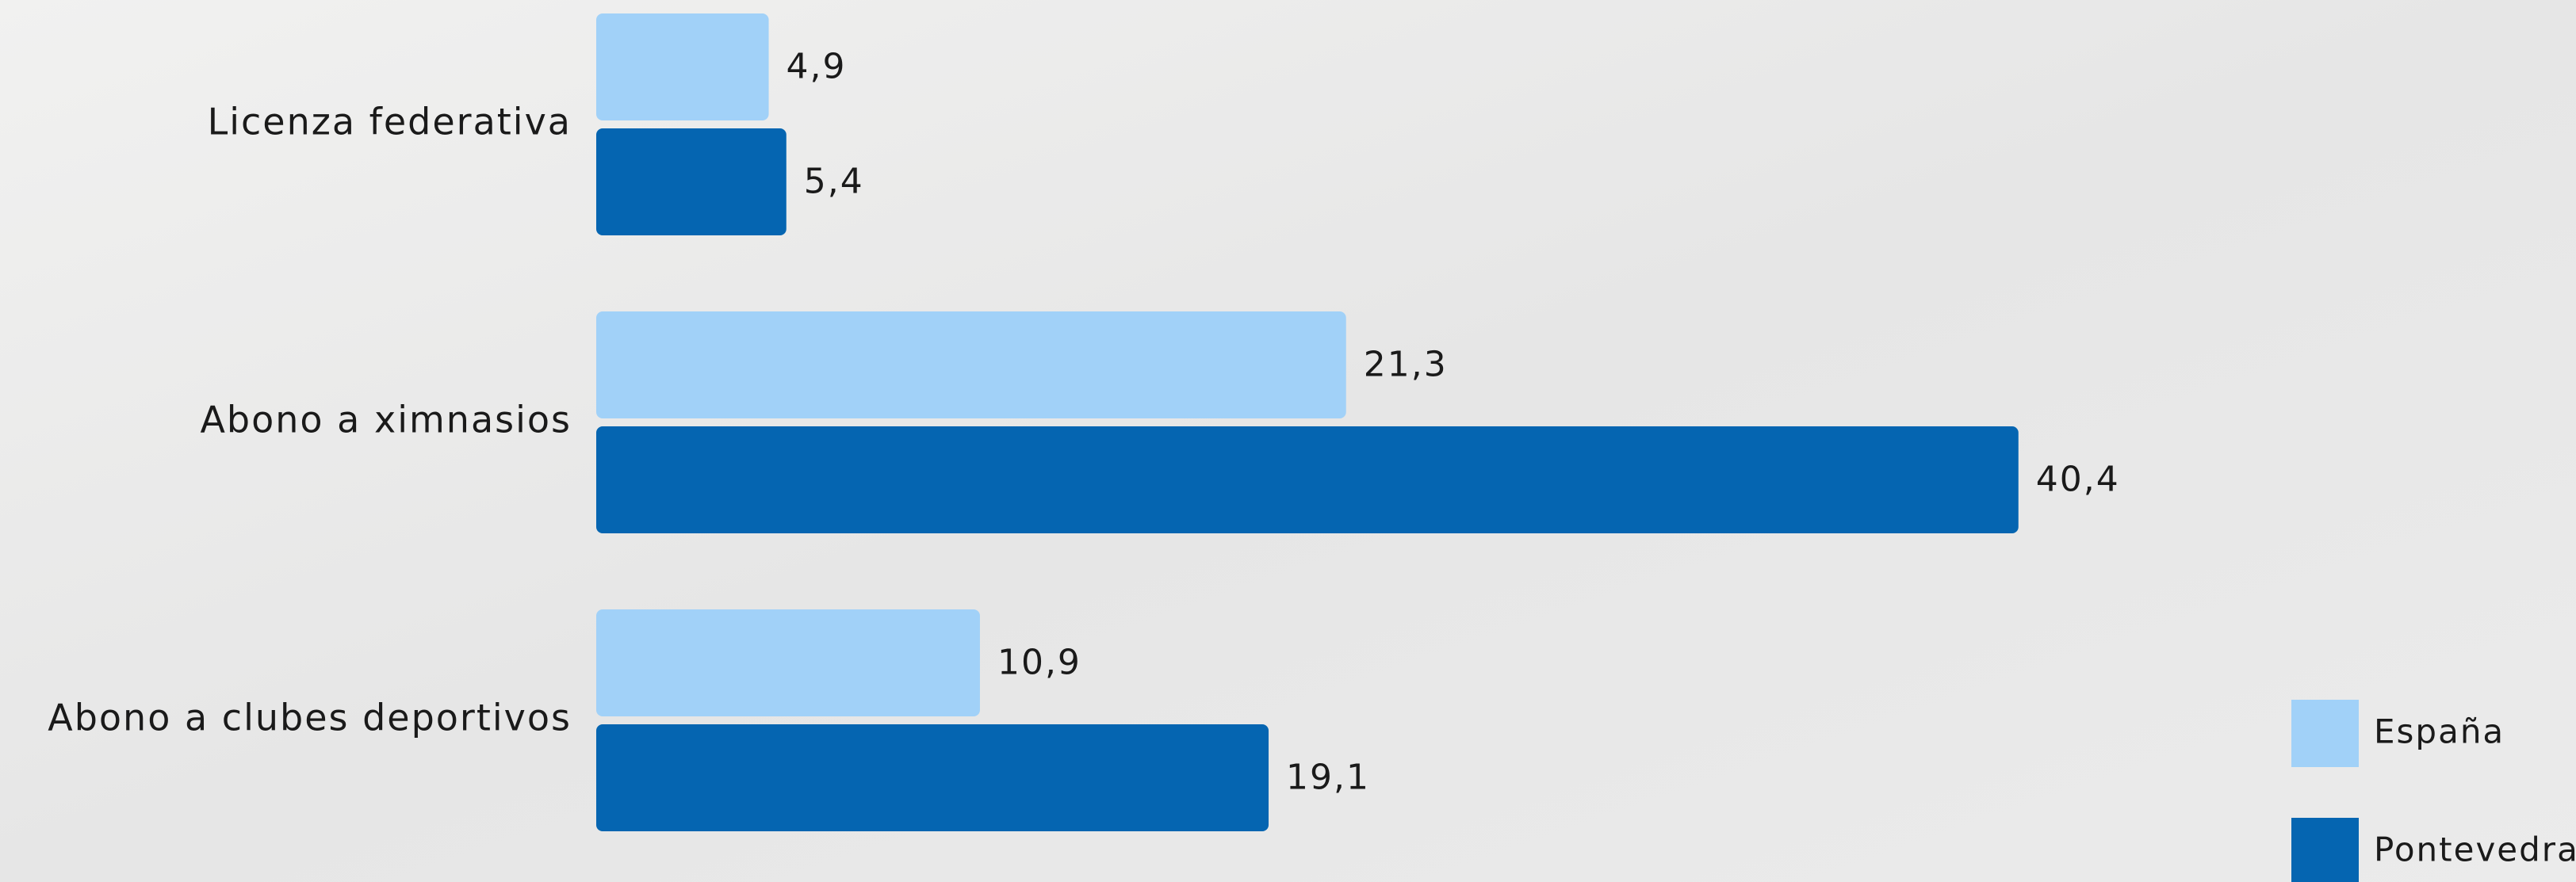 The width and height of the screenshot is (2576, 882). What do you see at coordinates (390, 122) in the screenshot?
I see `category-label: Licenza federativa` at bounding box center [390, 122].